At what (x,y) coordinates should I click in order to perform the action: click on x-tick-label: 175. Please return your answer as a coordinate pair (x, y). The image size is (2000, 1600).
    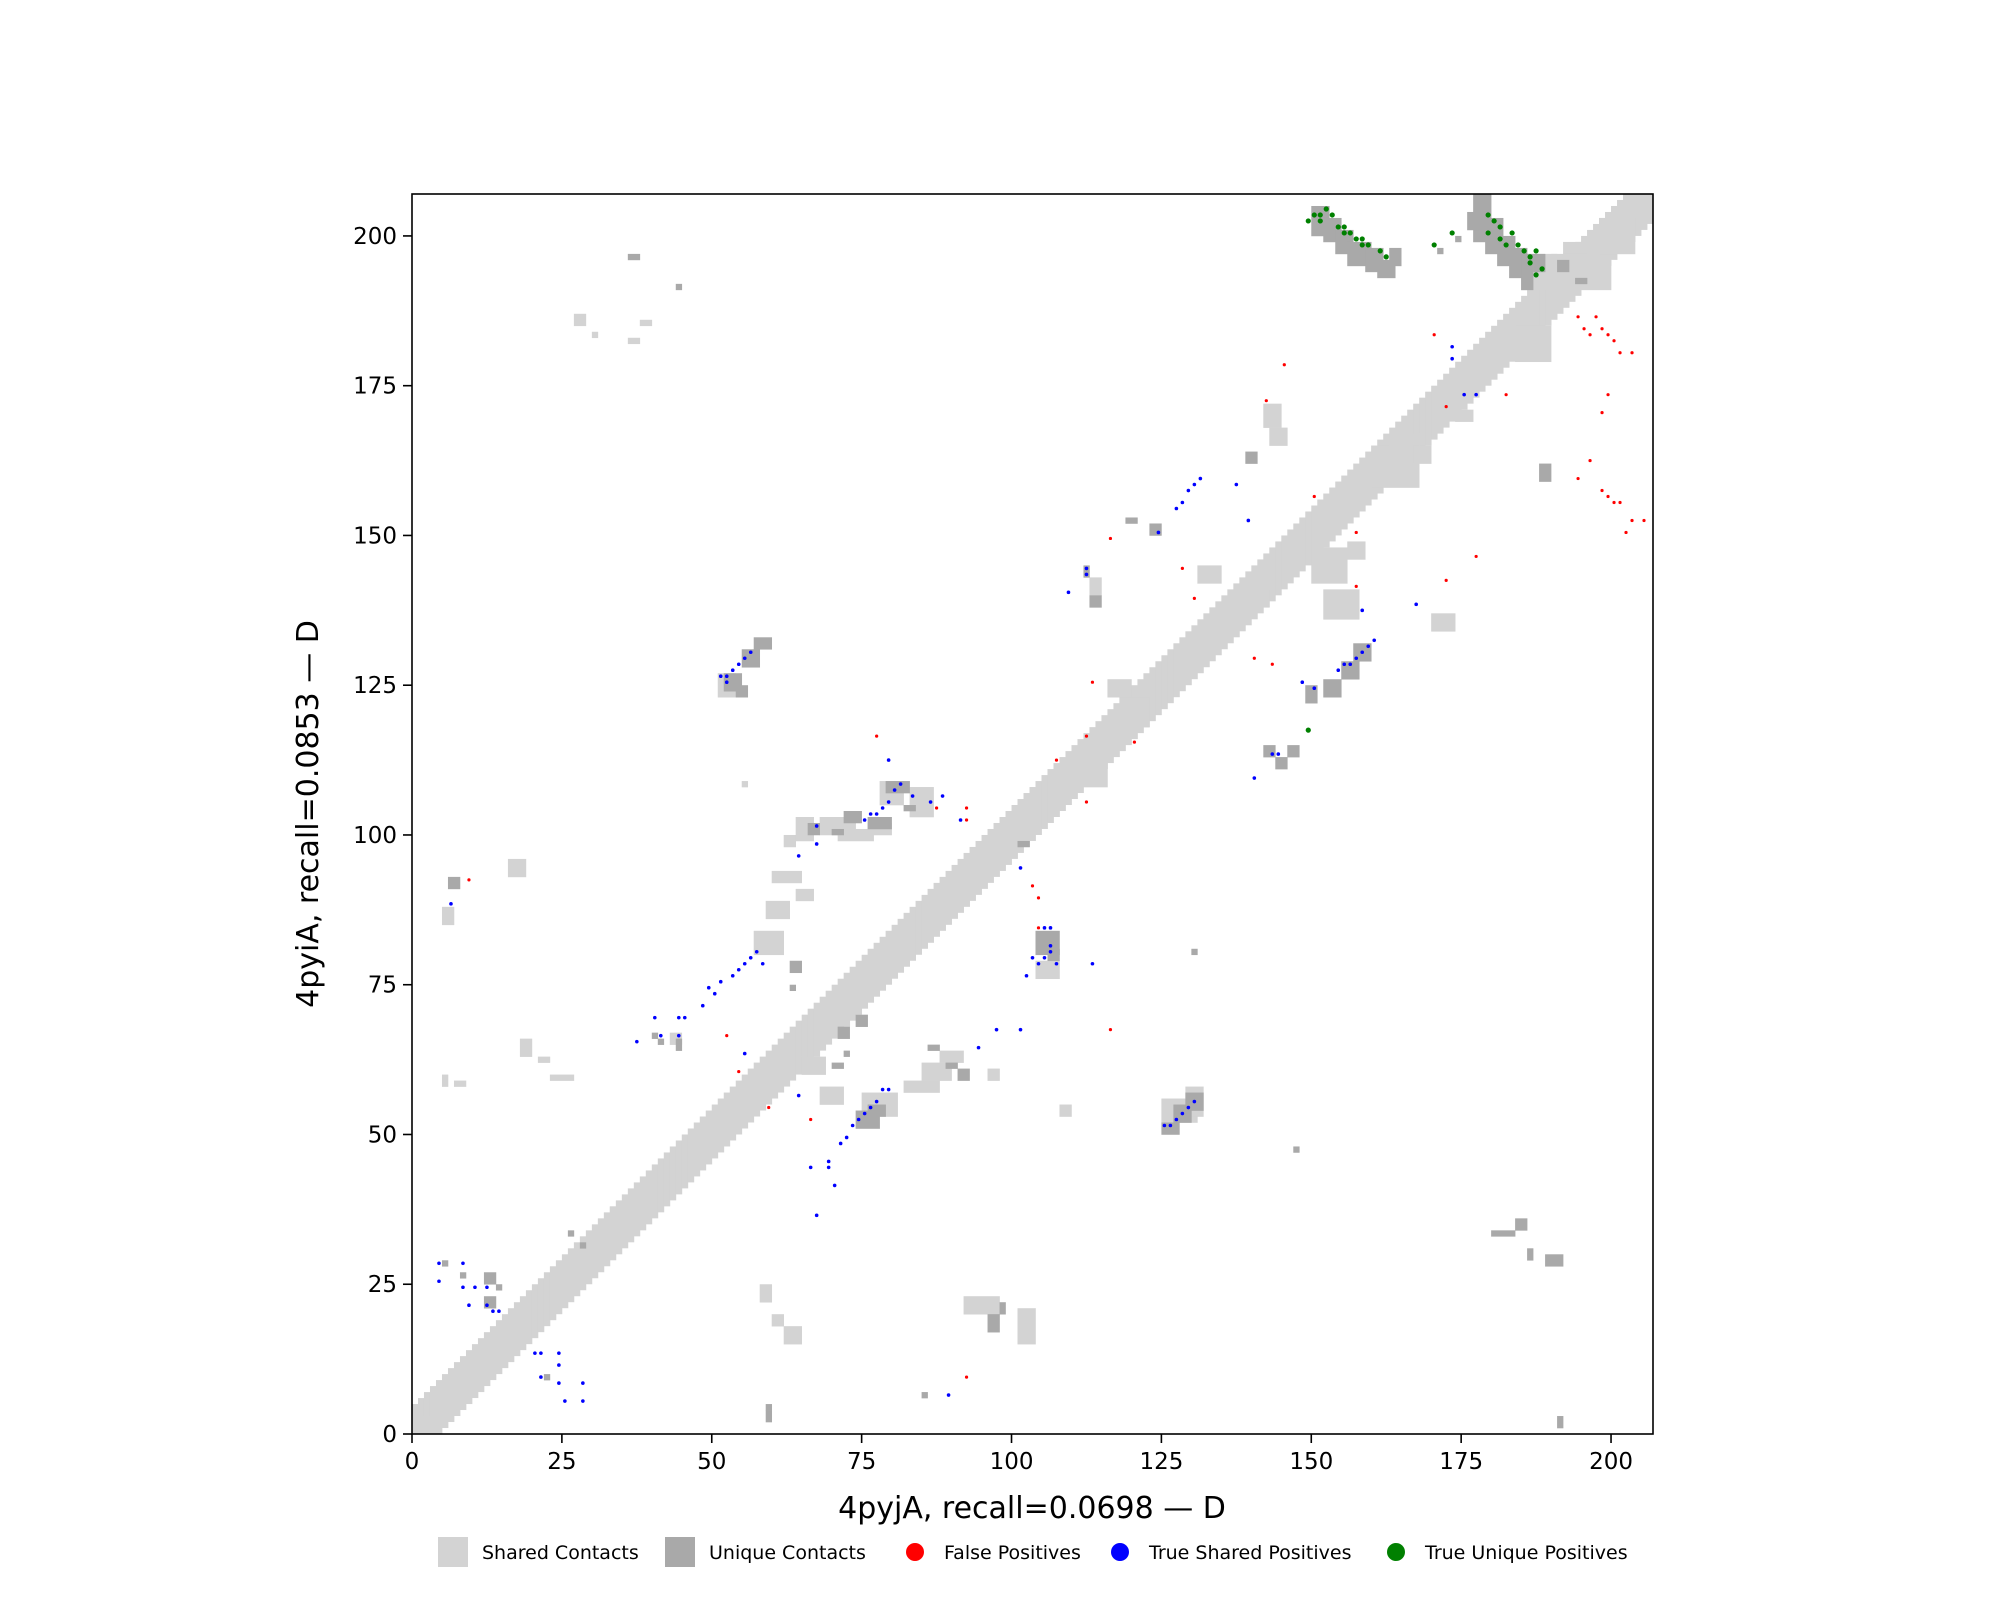
    Looking at the image, I should click on (1461, 1462).